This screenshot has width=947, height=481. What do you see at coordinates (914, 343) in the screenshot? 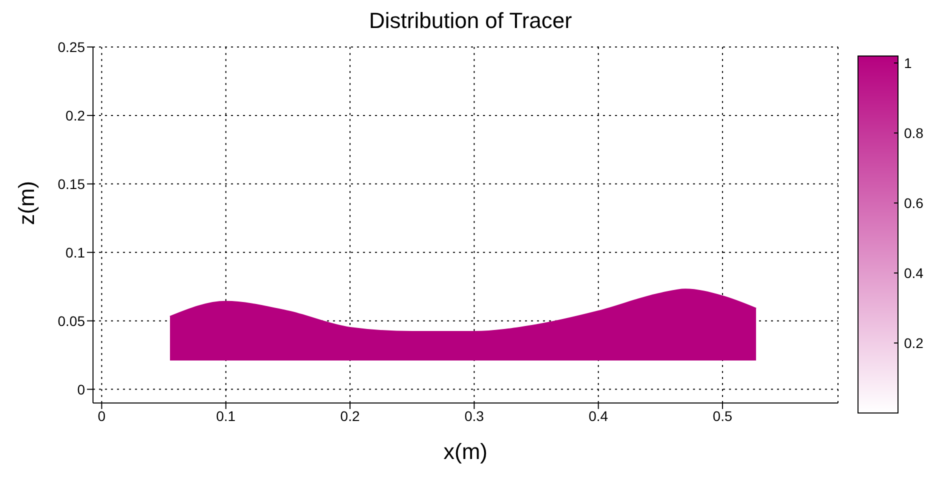
I see `color-bar-label: 0.2` at bounding box center [914, 343].